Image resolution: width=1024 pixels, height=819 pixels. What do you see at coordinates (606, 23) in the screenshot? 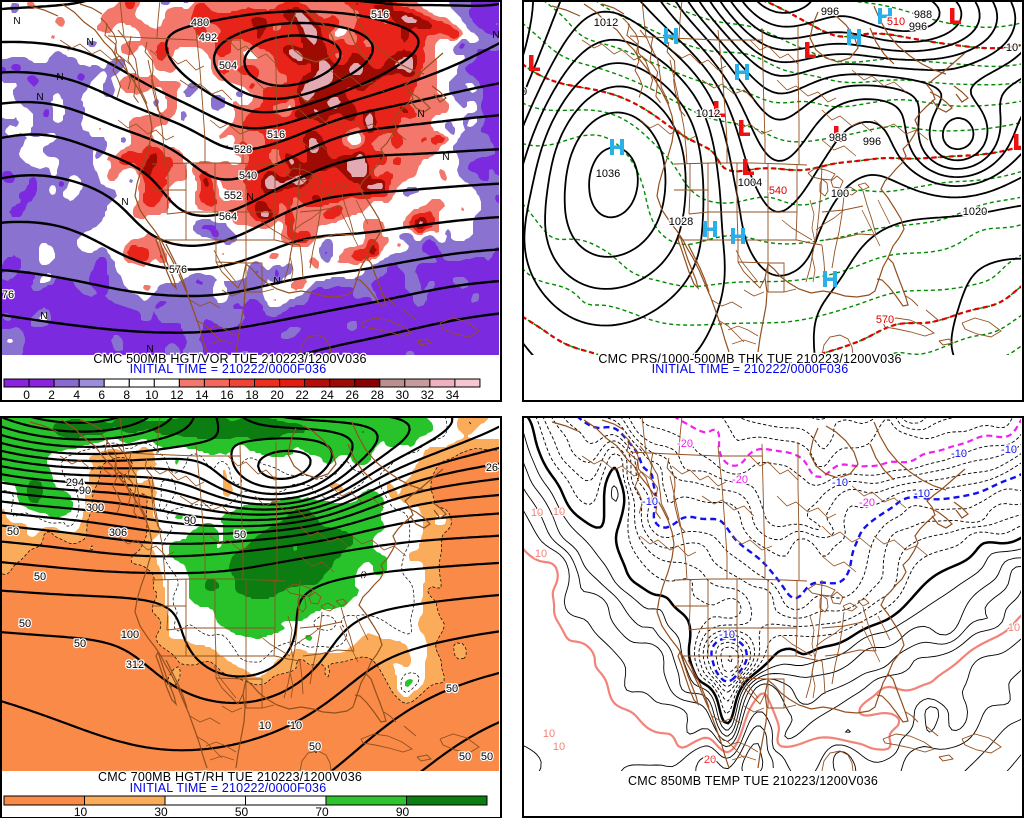
I see `svg-text: 1012` at bounding box center [606, 23].